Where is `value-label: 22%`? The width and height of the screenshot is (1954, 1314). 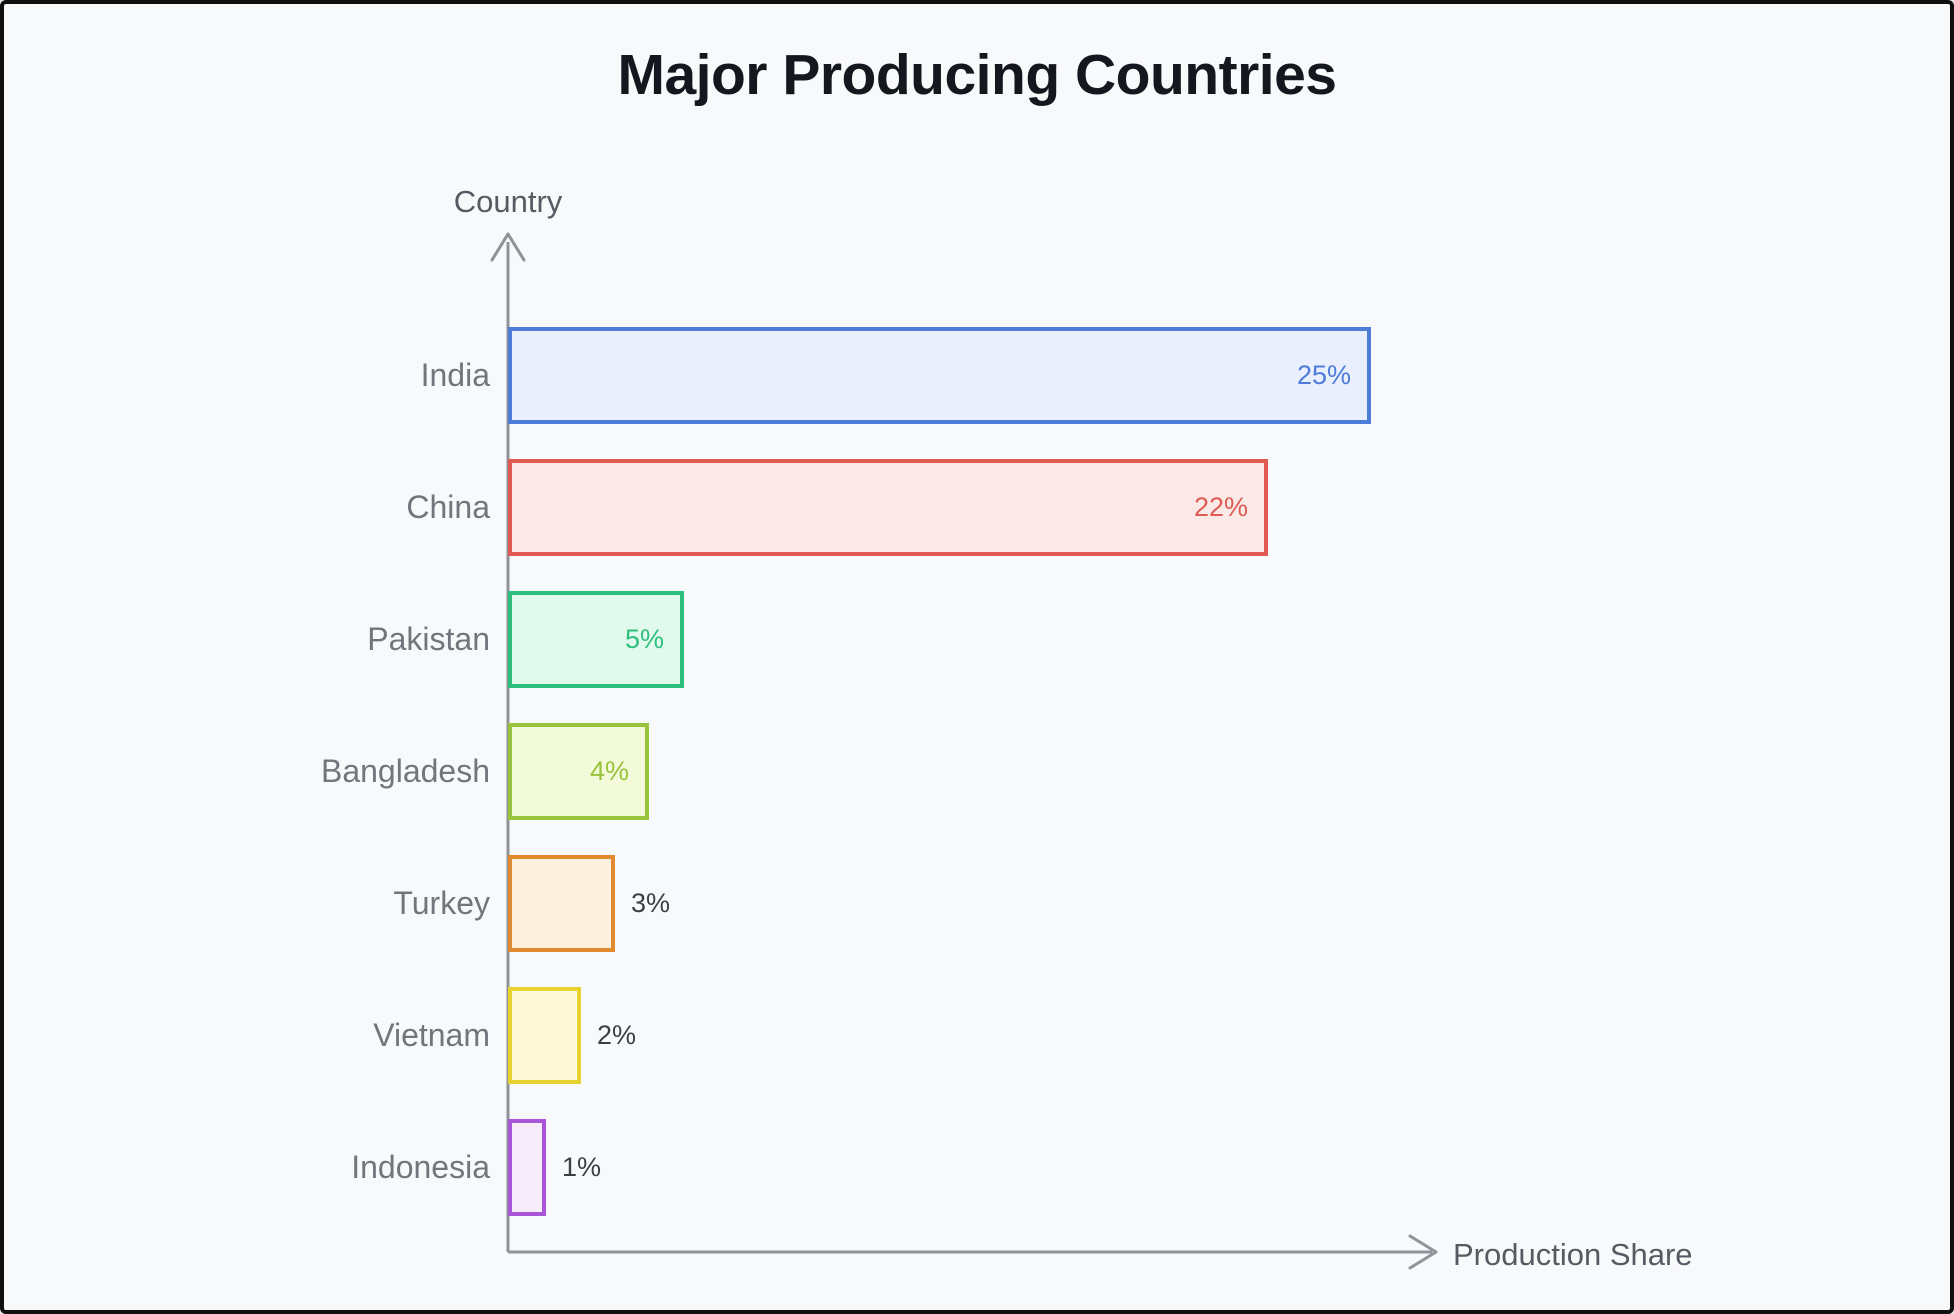 value-label: 22% is located at coordinates (1220, 507).